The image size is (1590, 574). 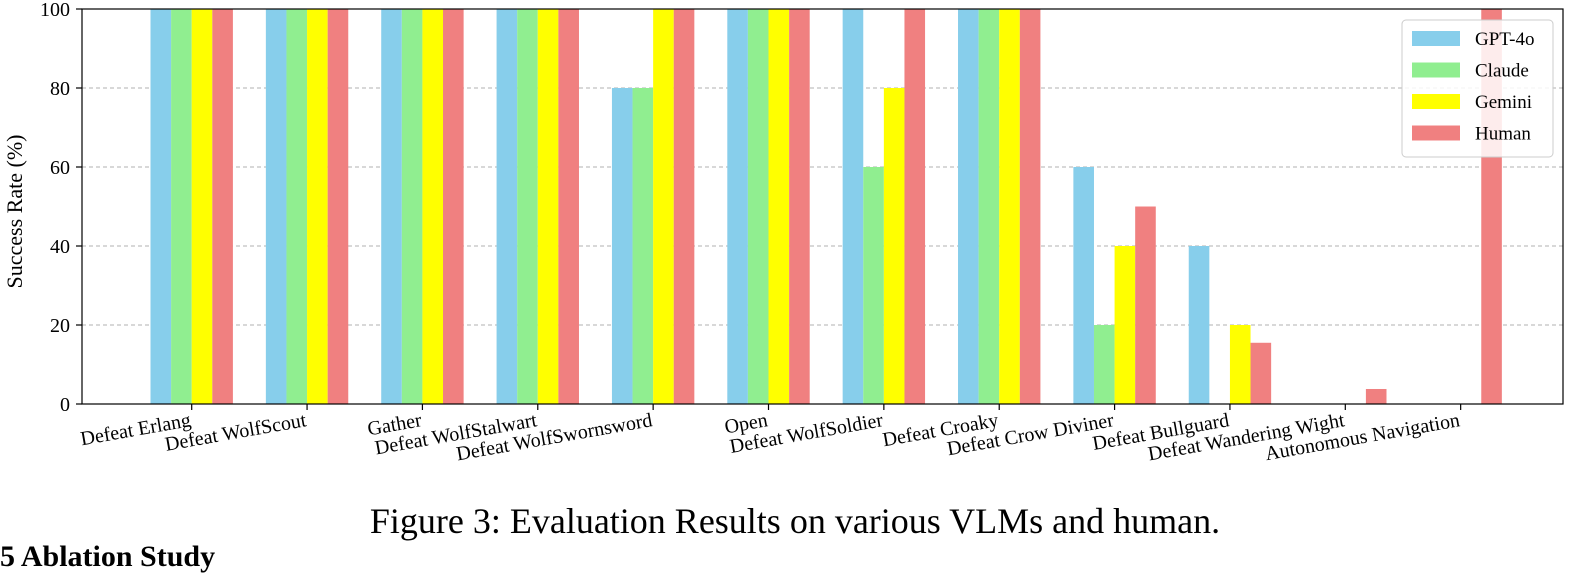 What do you see at coordinates (60, 168) in the screenshot?
I see `y-tick-label: 60` at bounding box center [60, 168].